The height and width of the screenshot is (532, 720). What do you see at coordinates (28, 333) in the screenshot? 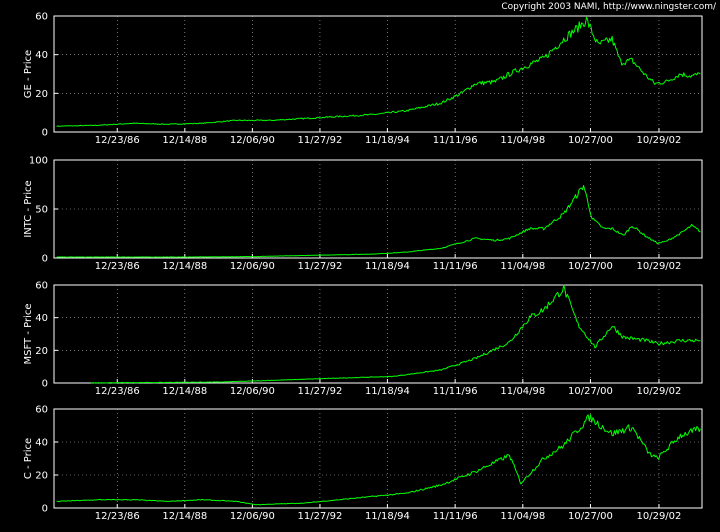
I see `y-axis-label: MSFT - Price` at bounding box center [28, 333].